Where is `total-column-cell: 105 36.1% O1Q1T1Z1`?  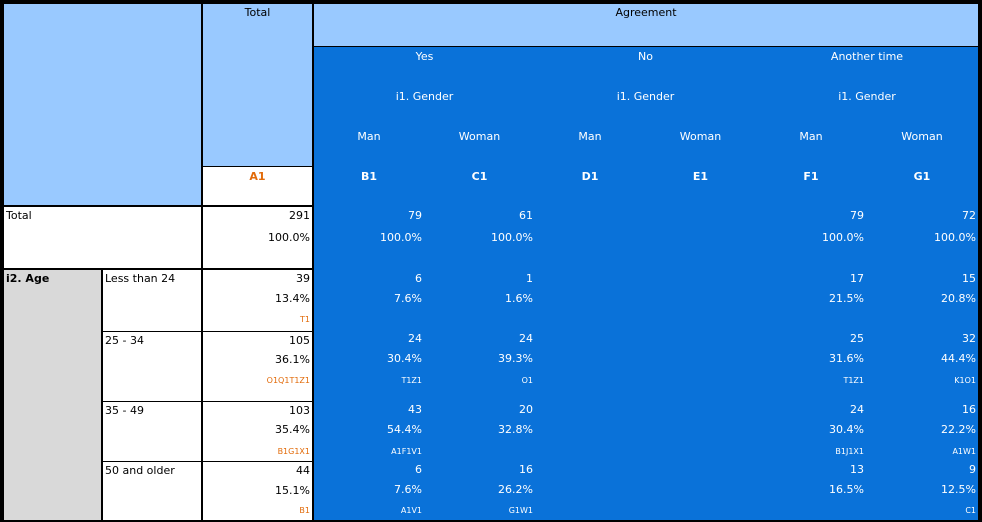
total-column-cell: 105 36.1% O1Q1T1Z1 is located at coordinates (257, 366).